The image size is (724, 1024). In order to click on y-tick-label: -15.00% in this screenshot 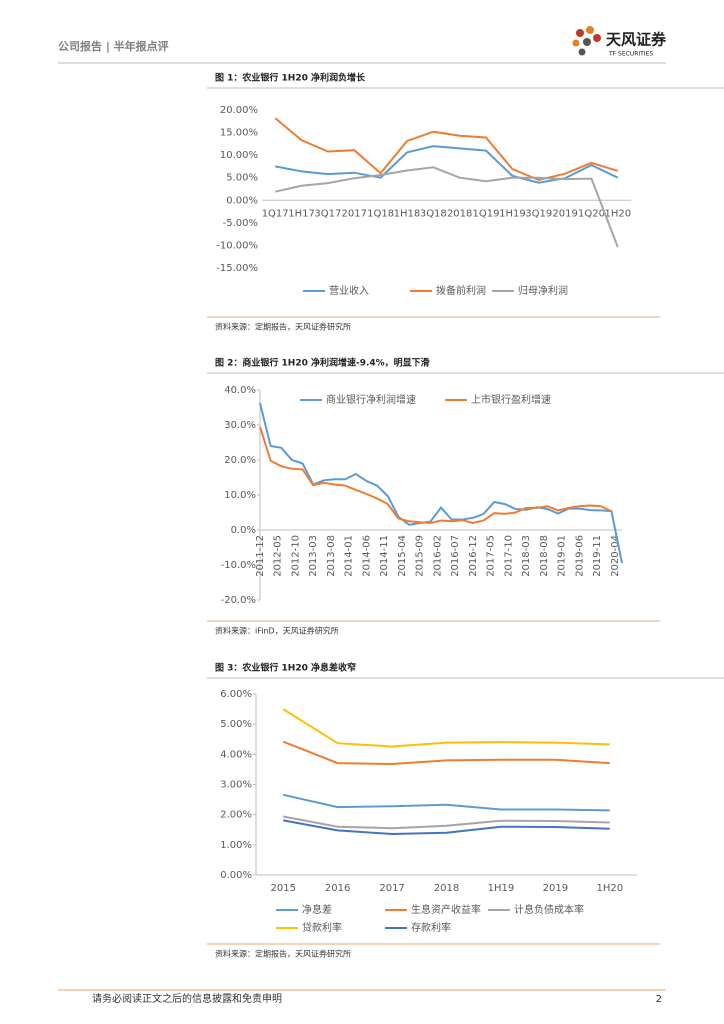, I will do `click(237, 268)`.